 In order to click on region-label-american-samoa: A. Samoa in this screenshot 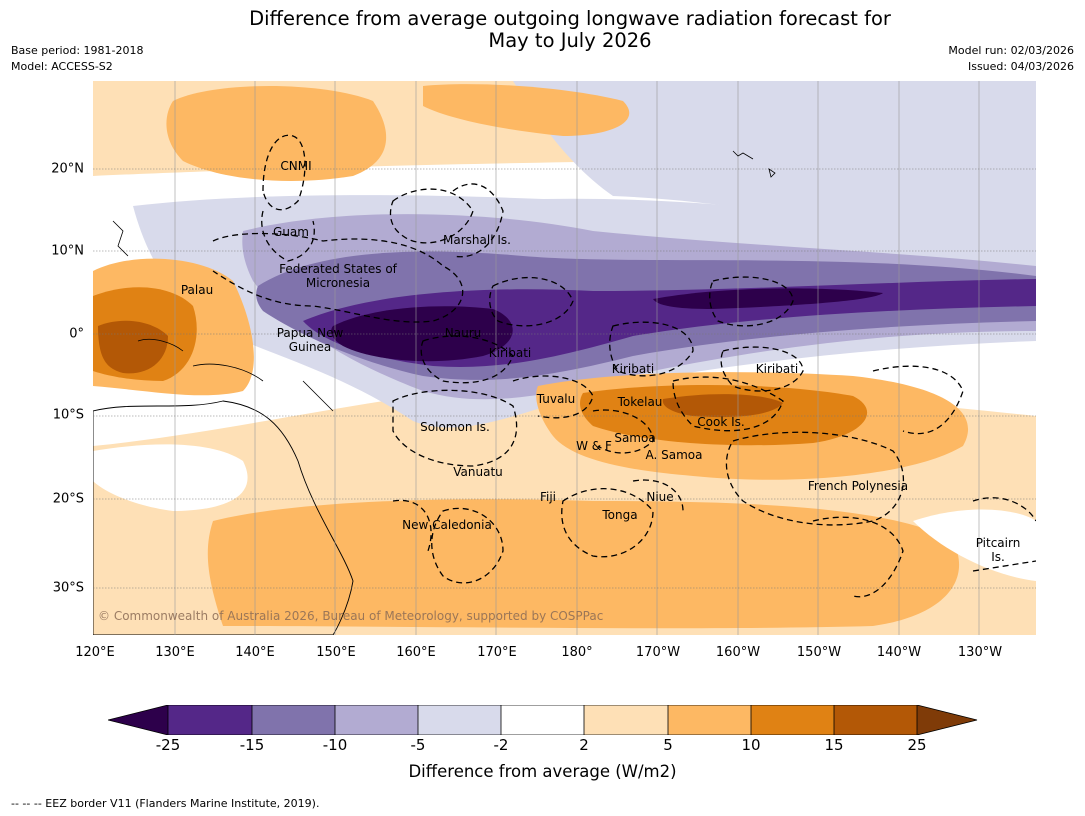, I will do `click(674, 455)`.